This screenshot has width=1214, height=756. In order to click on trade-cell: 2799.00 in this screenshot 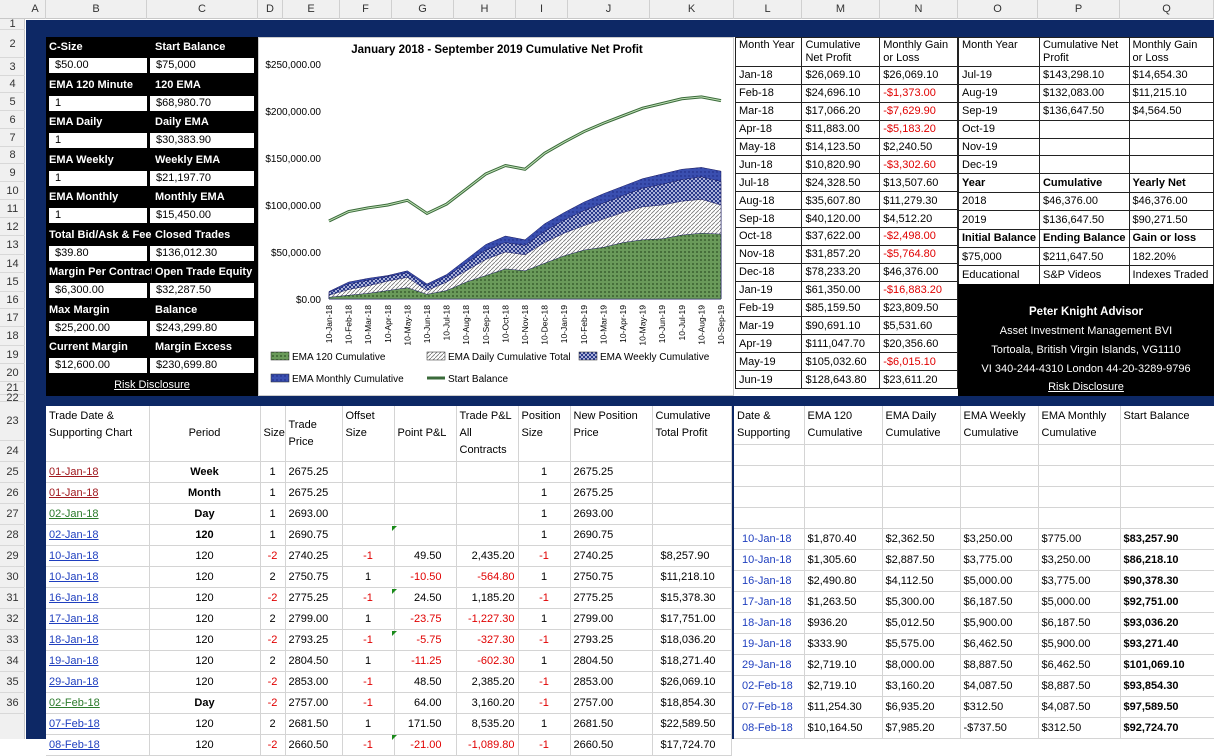, I will do `click(611, 619)`.